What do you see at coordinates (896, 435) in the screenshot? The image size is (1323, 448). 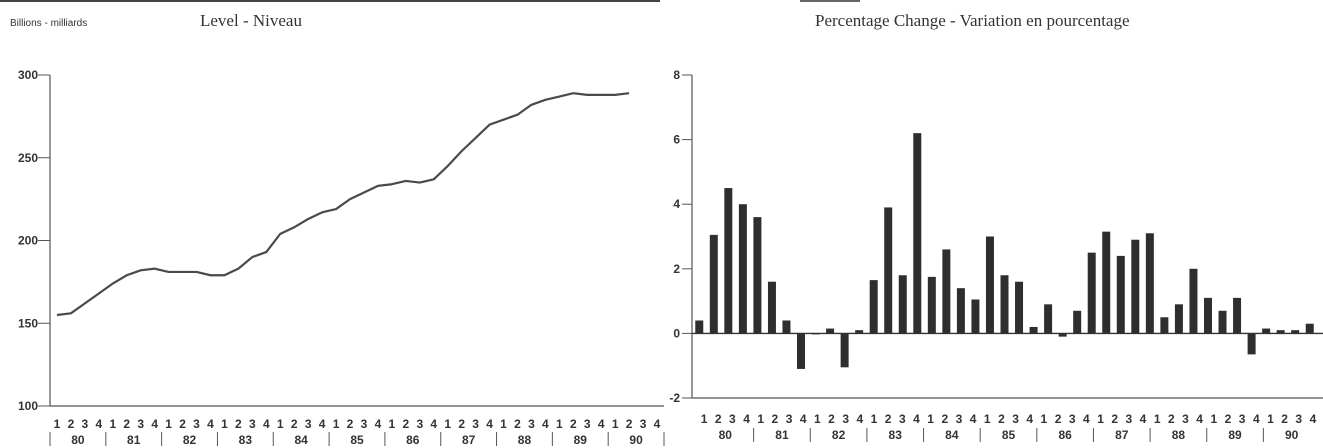 I see `pct-year-label: 83` at bounding box center [896, 435].